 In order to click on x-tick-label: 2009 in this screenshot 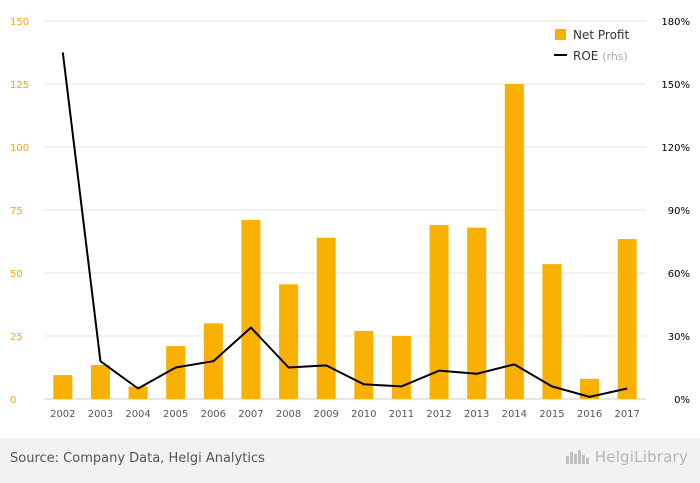, I will do `click(325, 414)`.